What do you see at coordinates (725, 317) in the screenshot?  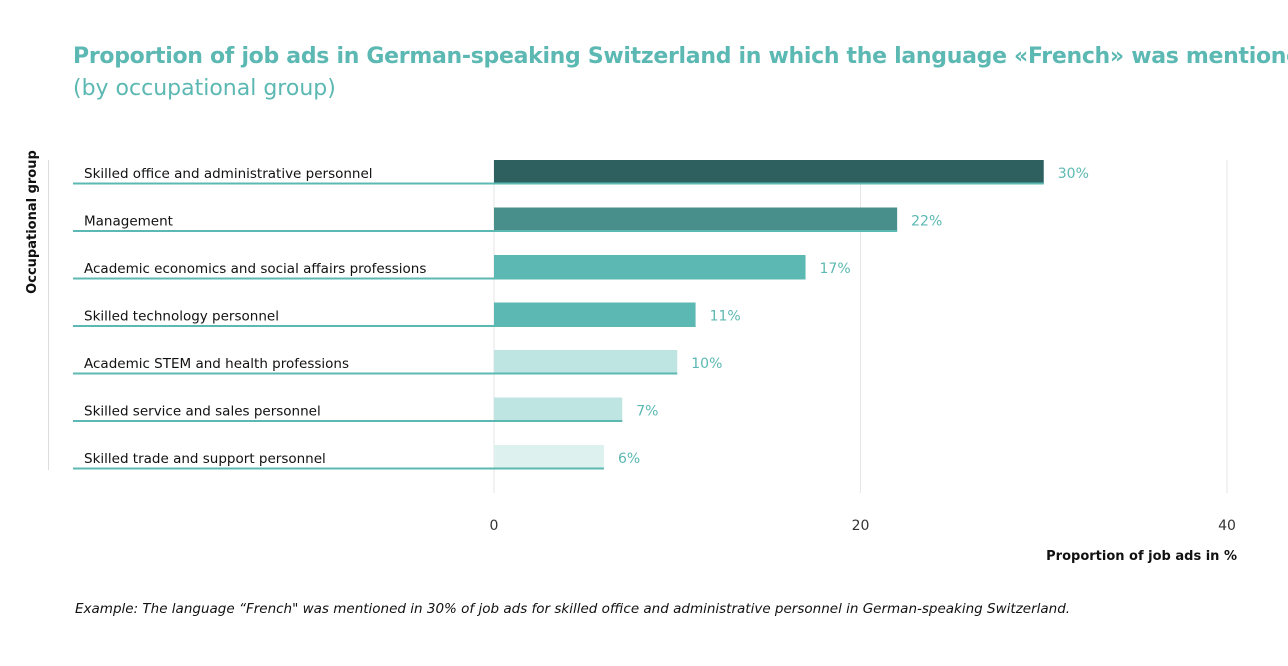 I see `data-label: 11%` at bounding box center [725, 317].